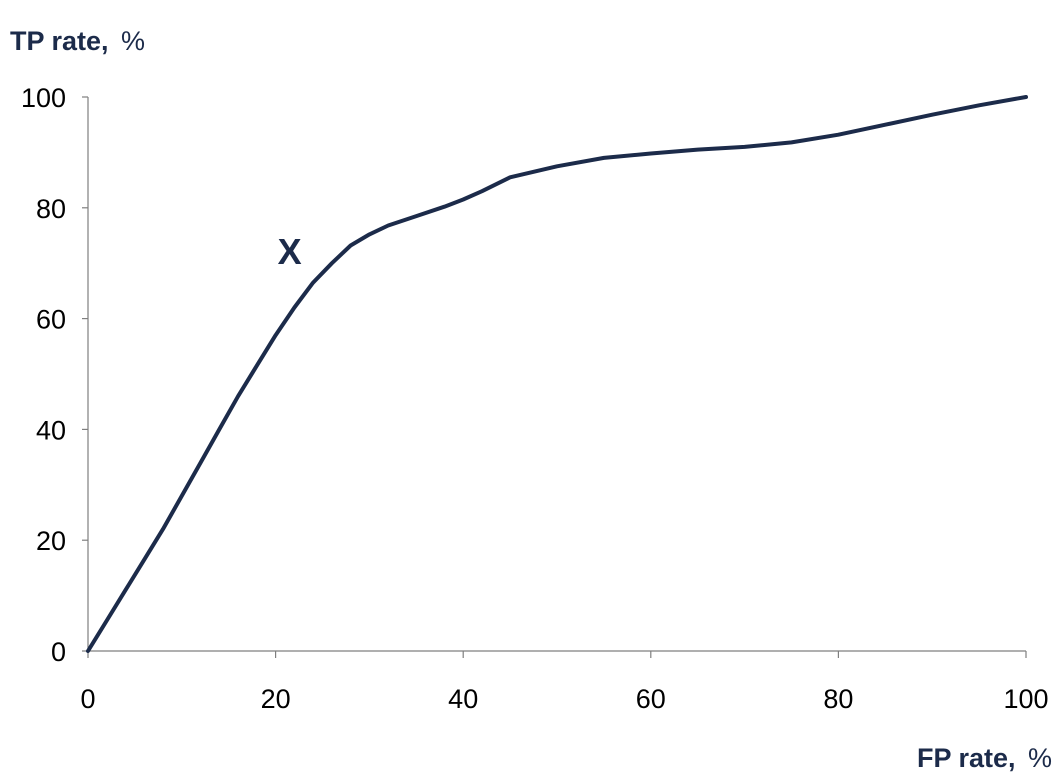  Describe the element at coordinates (838, 699) in the screenshot. I see `x-tick-label: 80` at that location.